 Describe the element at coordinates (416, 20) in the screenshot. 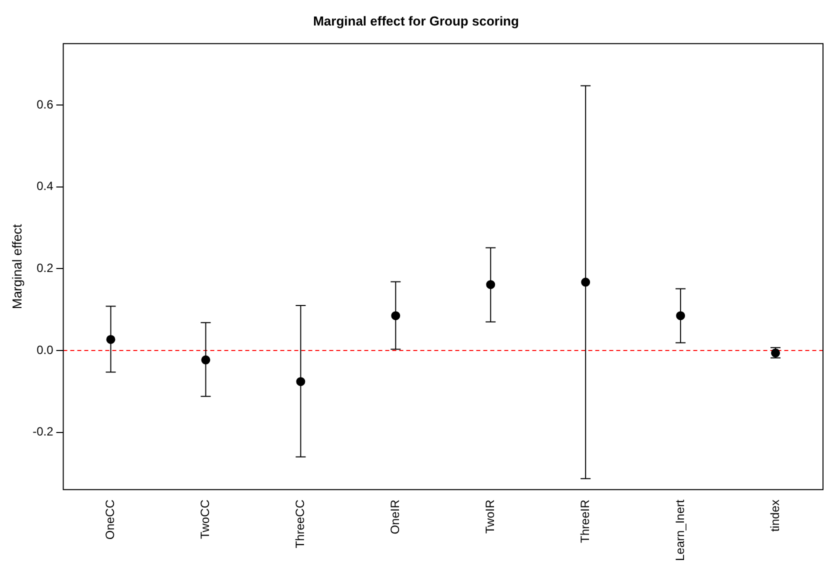

I see `chart-title: Marginal effect for Group scoring` at that location.